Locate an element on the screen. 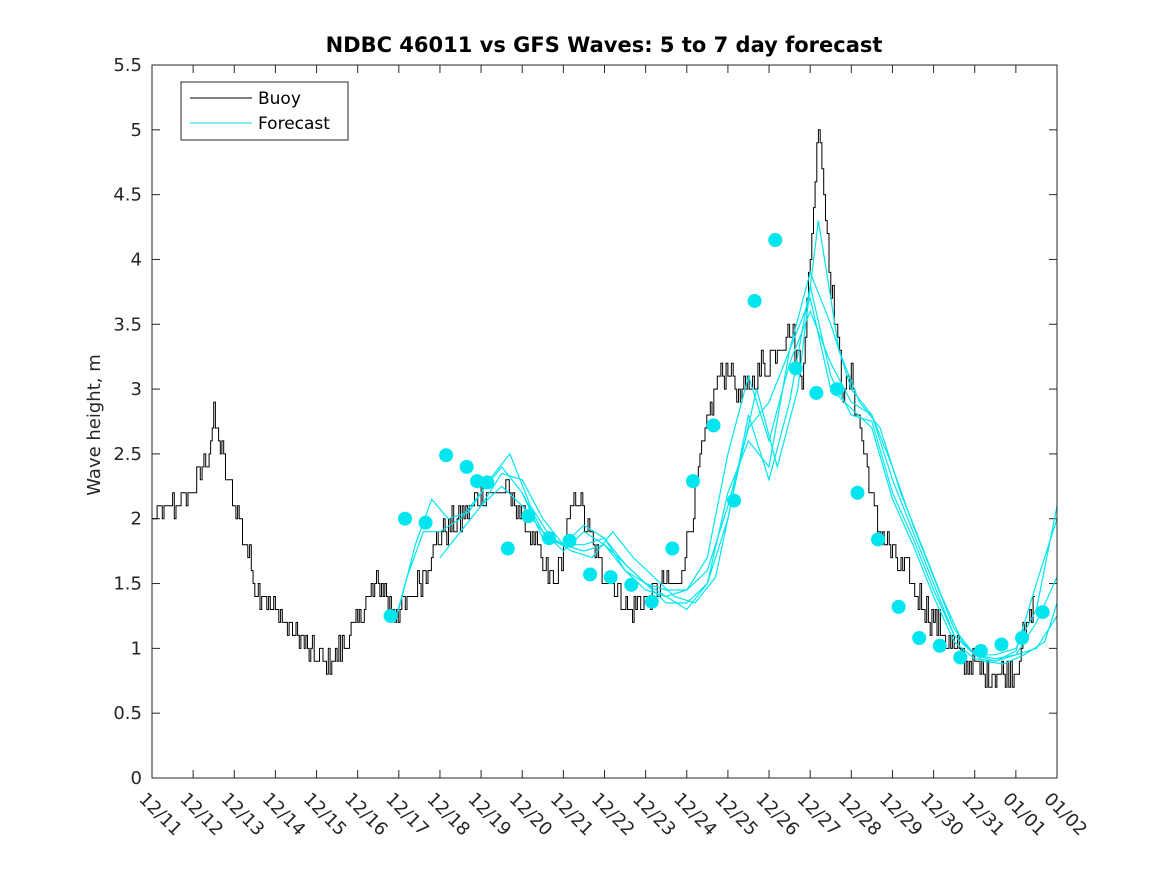  x-tick-label: 12/26 is located at coordinates (778, 815).